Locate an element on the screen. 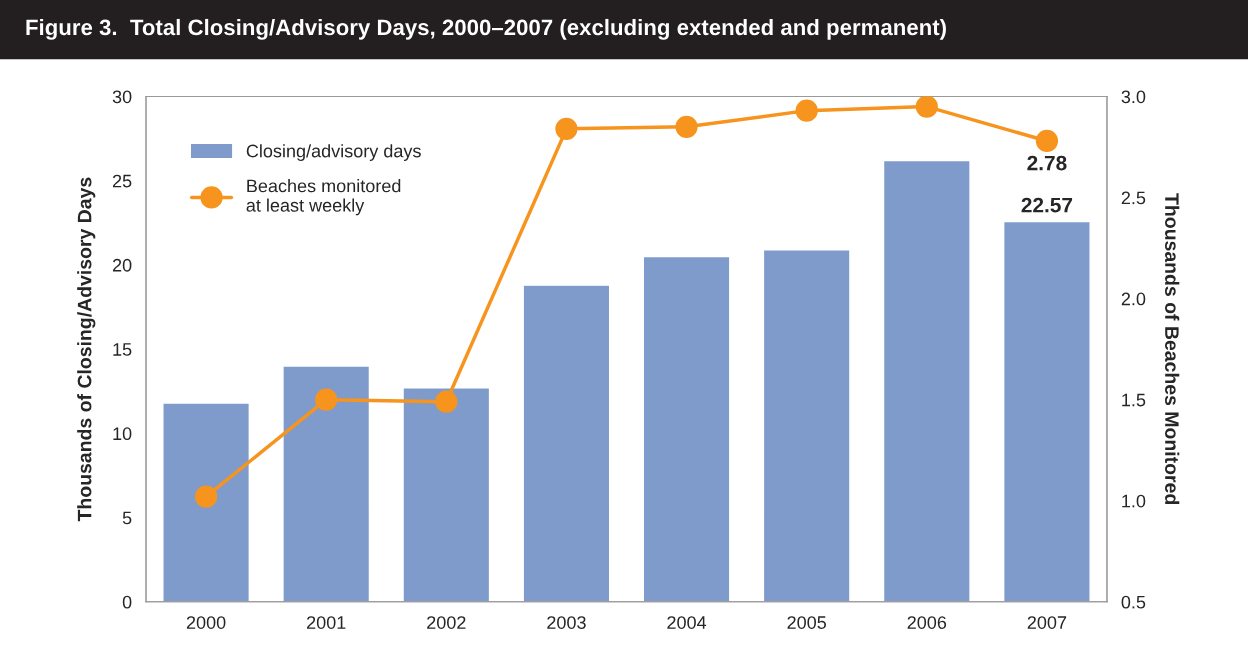 Image resolution: width=1248 pixels, height=652 pixels. x-tick-label: 2006 is located at coordinates (927, 622).